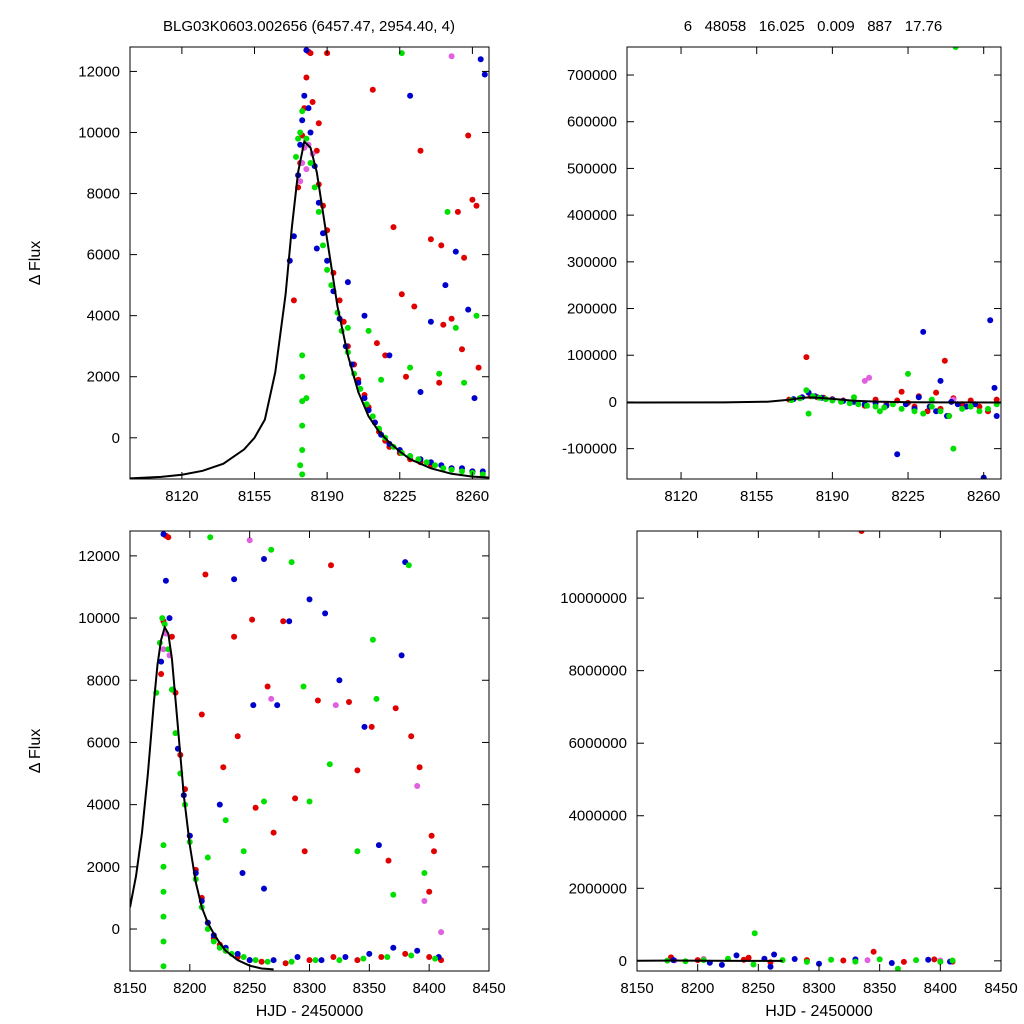 This screenshot has width=1024, height=1024. What do you see at coordinates (103, 805) in the screenshot?
I see `y-tick-label: 4000` at bounding box center [103, 805].